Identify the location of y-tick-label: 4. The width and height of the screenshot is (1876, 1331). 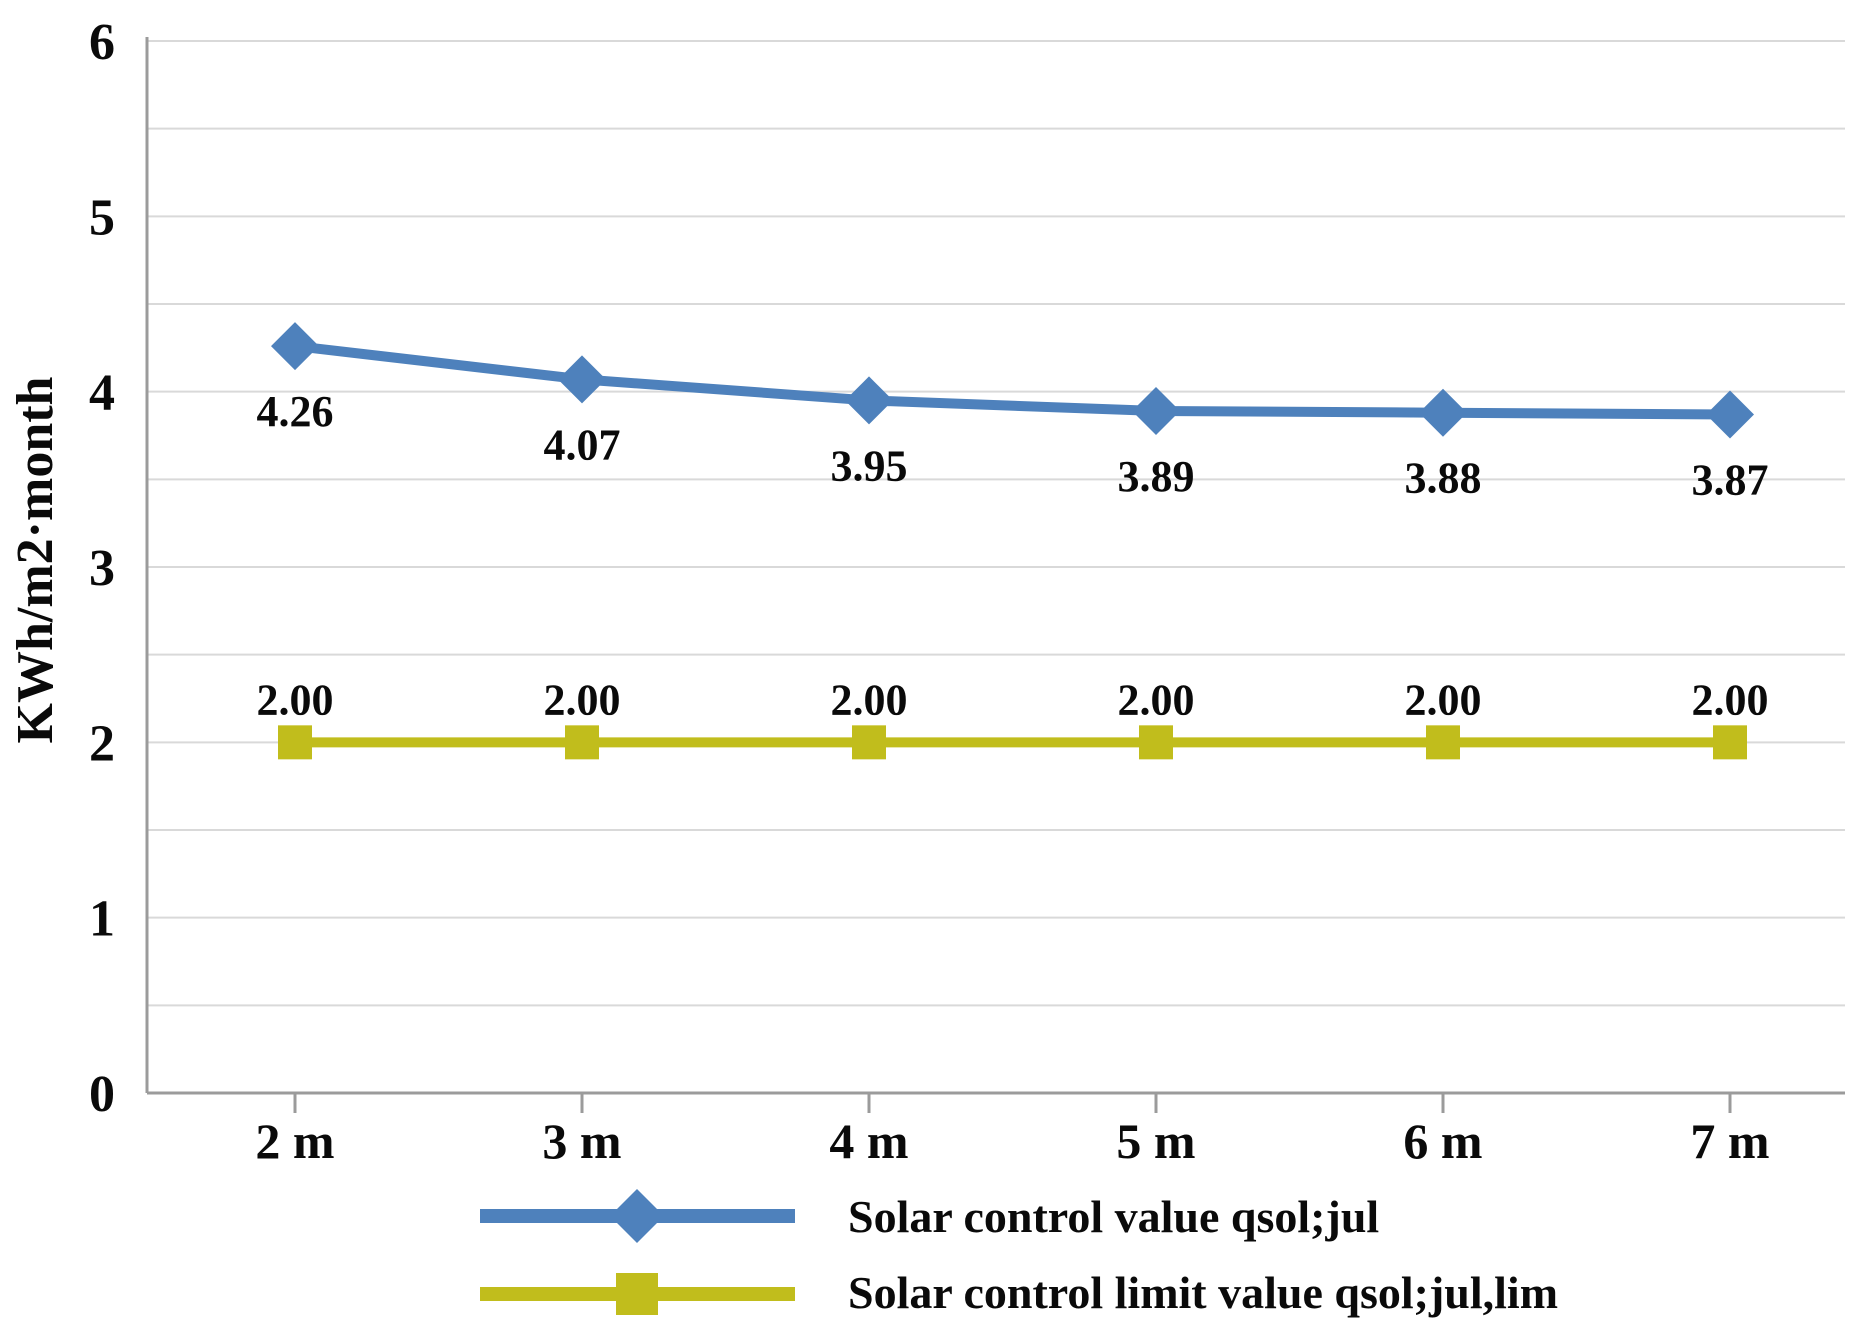
(102, 393).